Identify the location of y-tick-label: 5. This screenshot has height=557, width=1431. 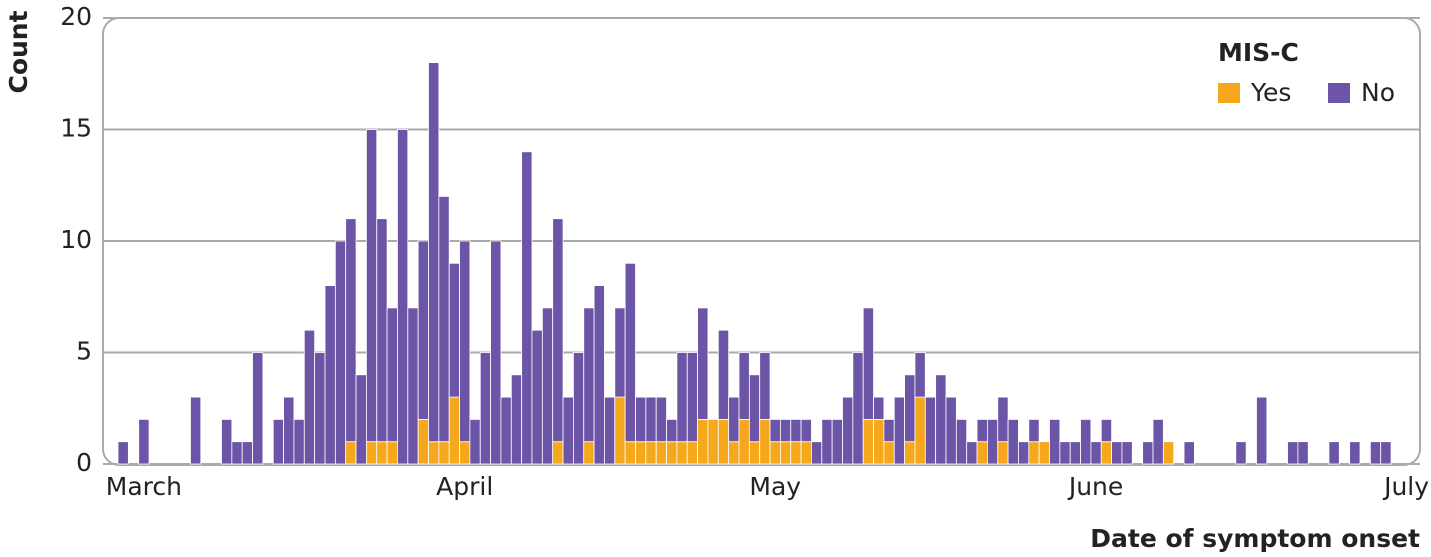
(84, 351).